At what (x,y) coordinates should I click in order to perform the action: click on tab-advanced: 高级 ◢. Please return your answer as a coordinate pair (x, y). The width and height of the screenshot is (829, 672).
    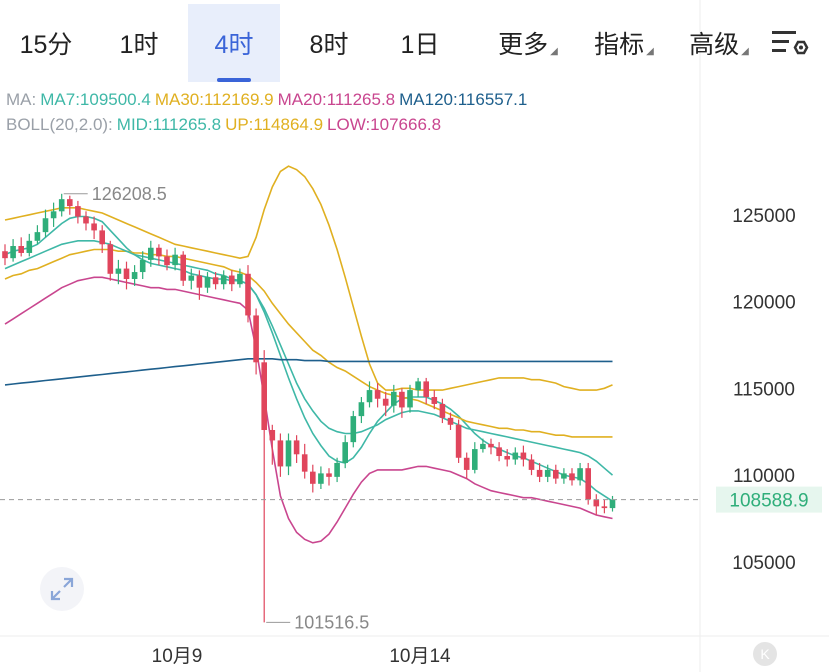
    Looking at the image, I should click on (719, 43).